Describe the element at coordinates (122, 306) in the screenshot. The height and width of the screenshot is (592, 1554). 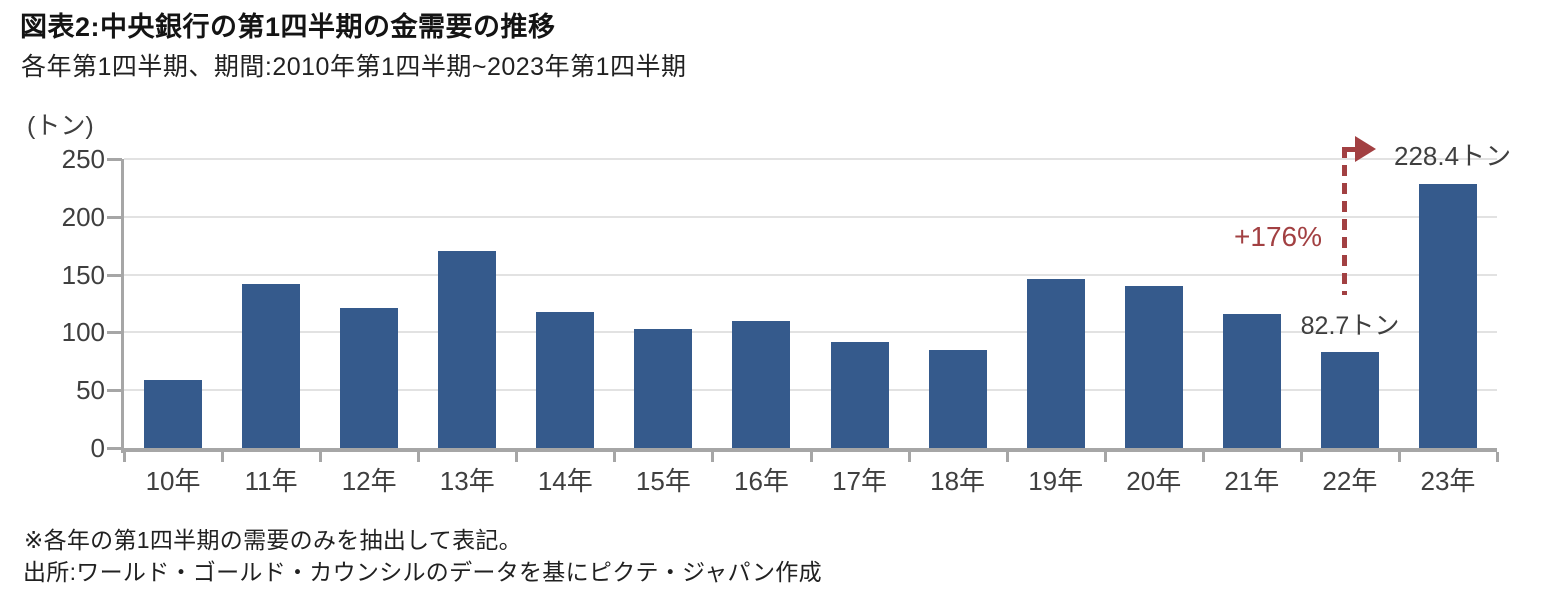
I see `y-axis-line` at that location.